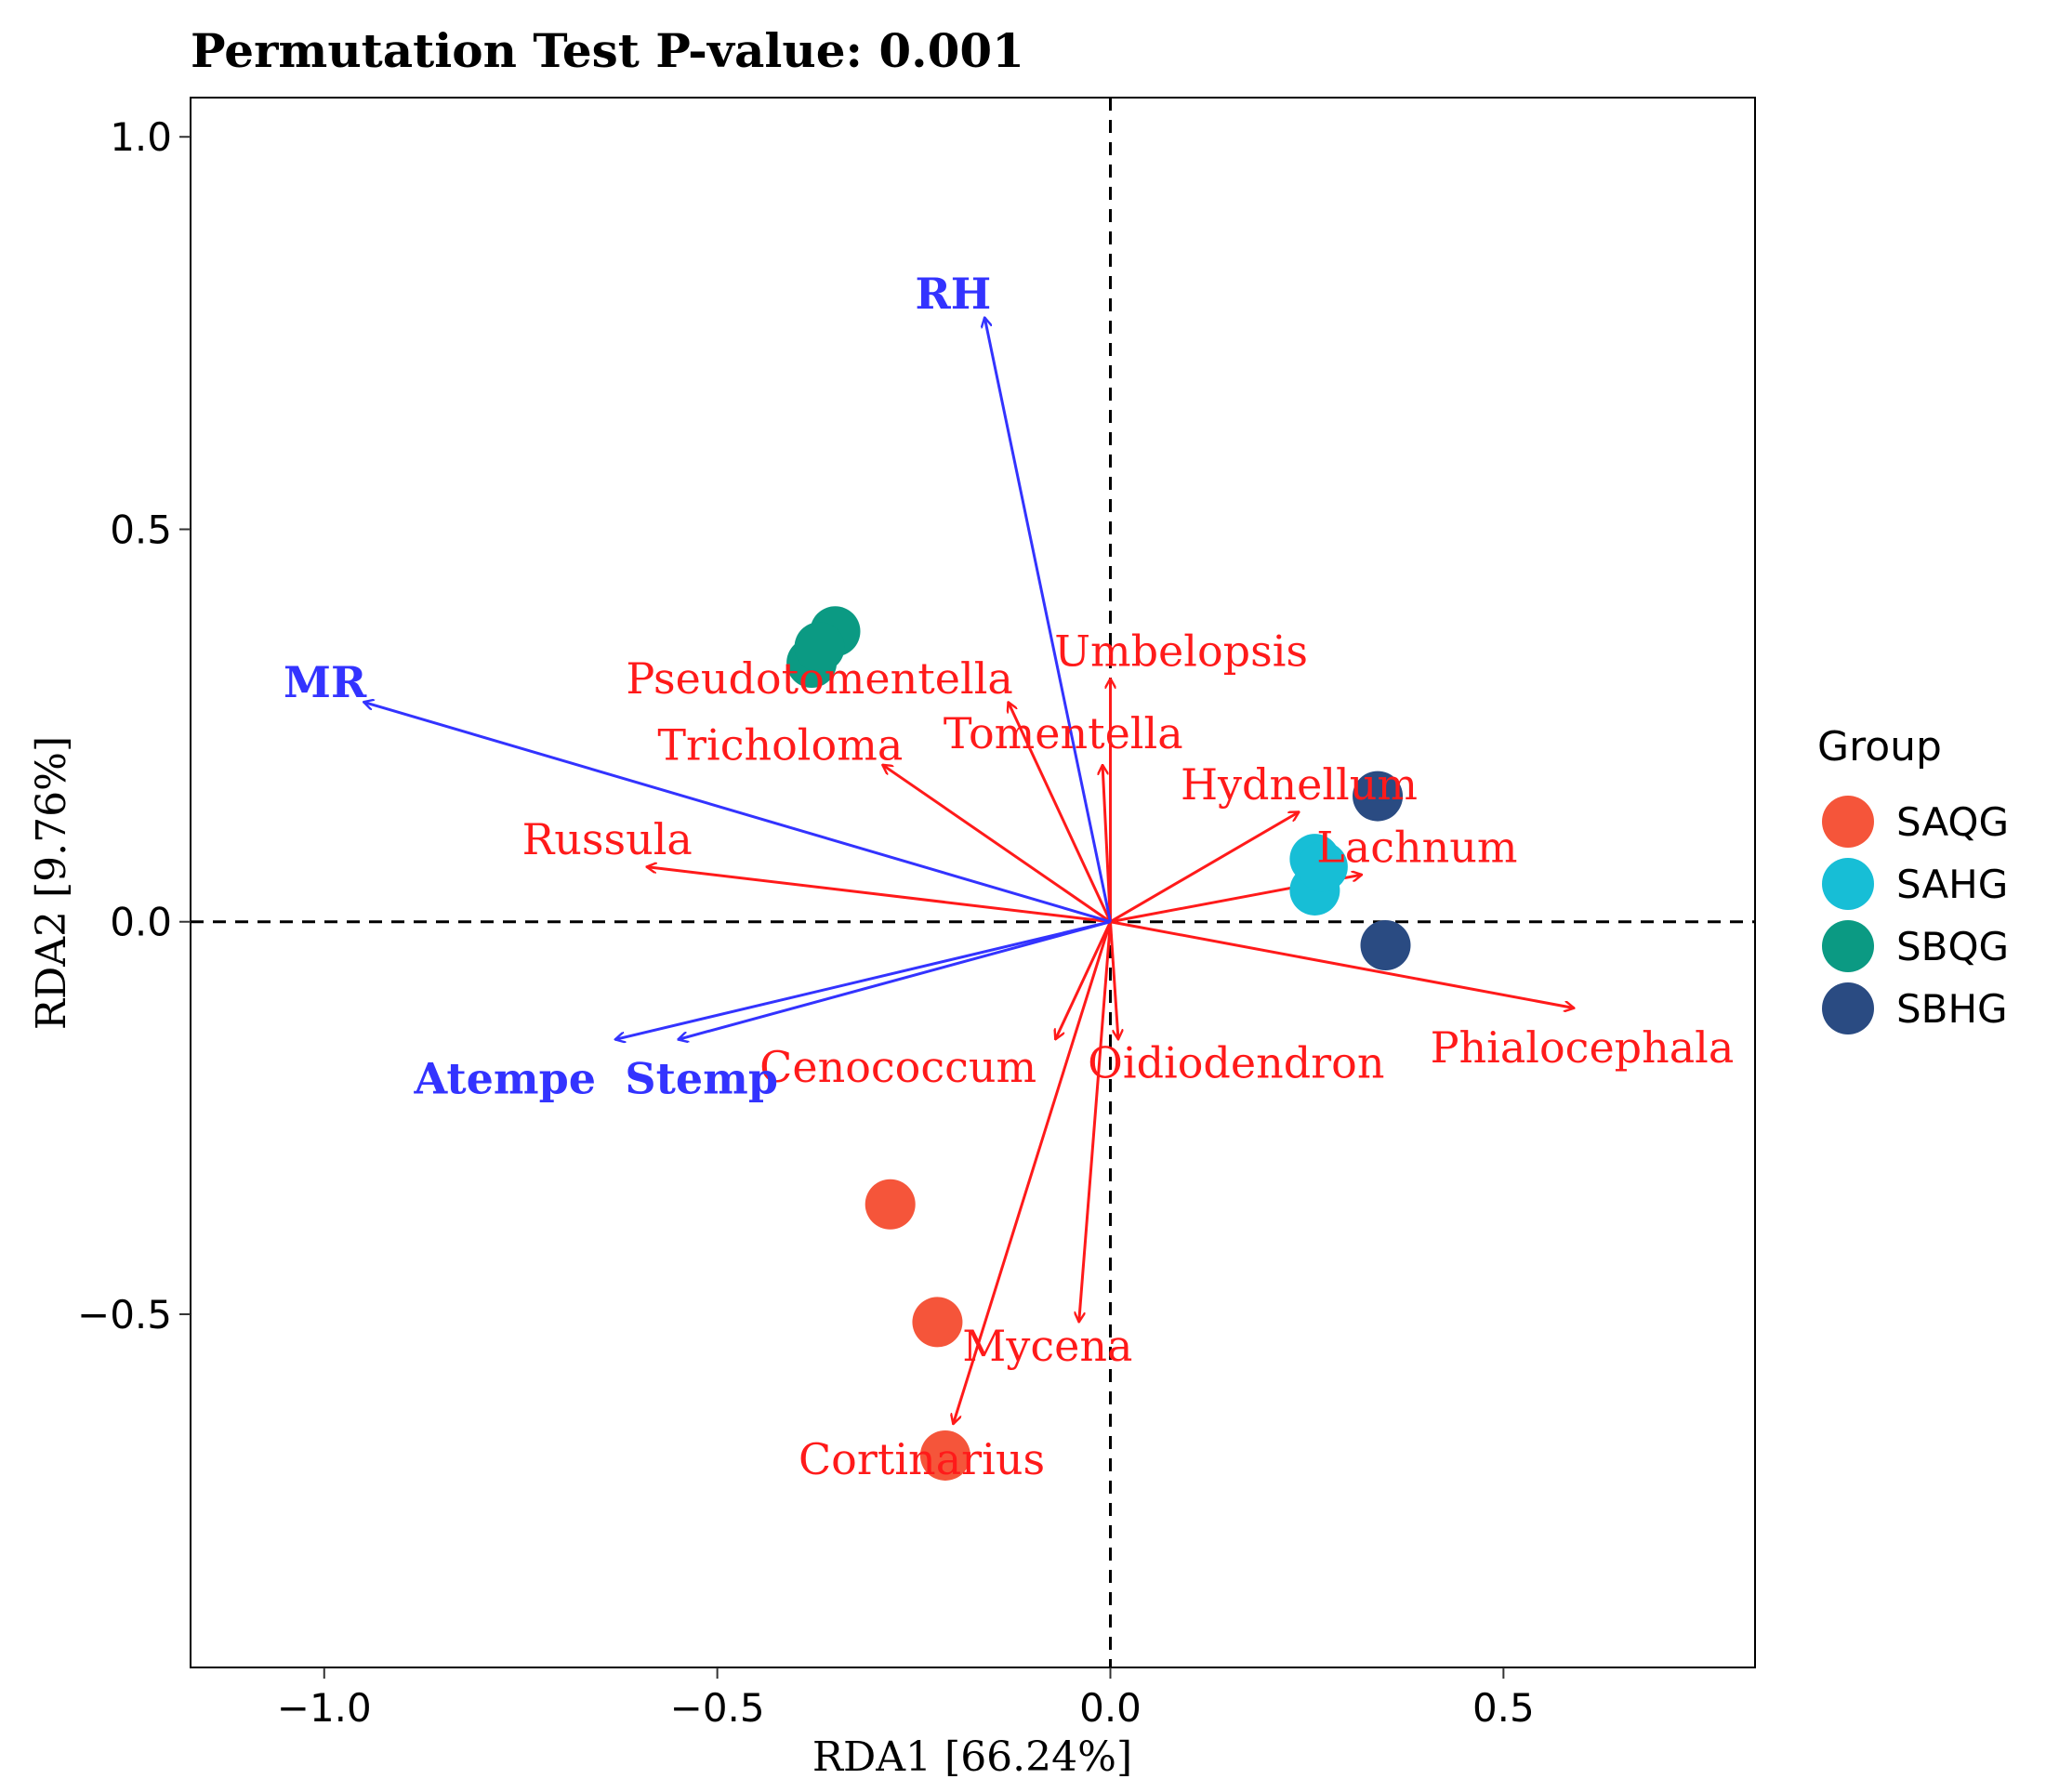 The image size is (2046, 1792). I want to click on legend-label: SBHG, so click(1952, 1009).